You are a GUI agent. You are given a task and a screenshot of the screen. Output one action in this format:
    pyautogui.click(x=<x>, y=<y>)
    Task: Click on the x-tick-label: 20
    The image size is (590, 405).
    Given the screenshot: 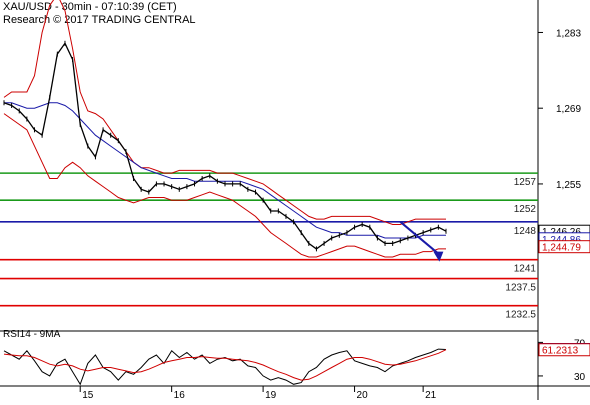 What is the action you would take?
    pyautogui.click(x=363, y=395)
    